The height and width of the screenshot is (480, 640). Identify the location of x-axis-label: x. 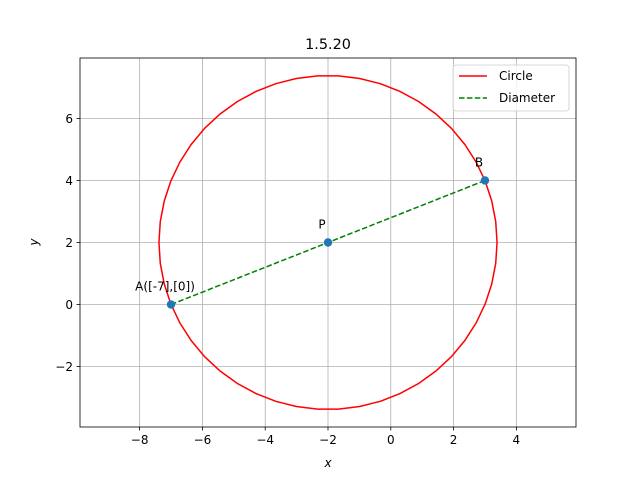
(327, 463).